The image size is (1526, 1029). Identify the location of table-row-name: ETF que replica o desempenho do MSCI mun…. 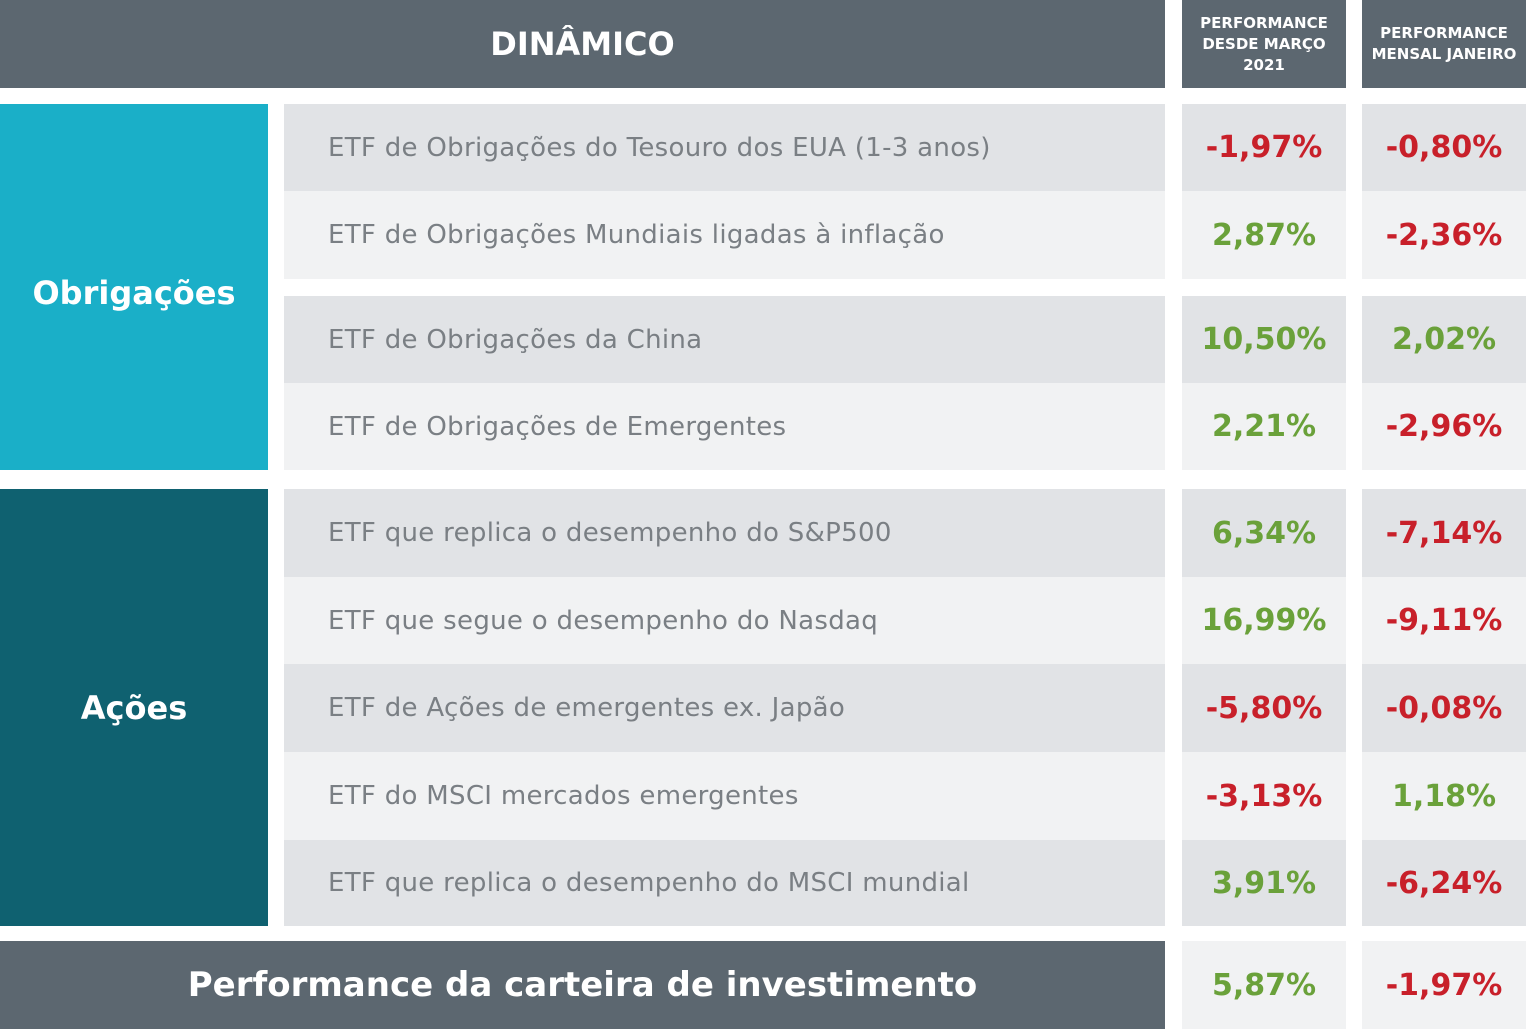
(724, 883).